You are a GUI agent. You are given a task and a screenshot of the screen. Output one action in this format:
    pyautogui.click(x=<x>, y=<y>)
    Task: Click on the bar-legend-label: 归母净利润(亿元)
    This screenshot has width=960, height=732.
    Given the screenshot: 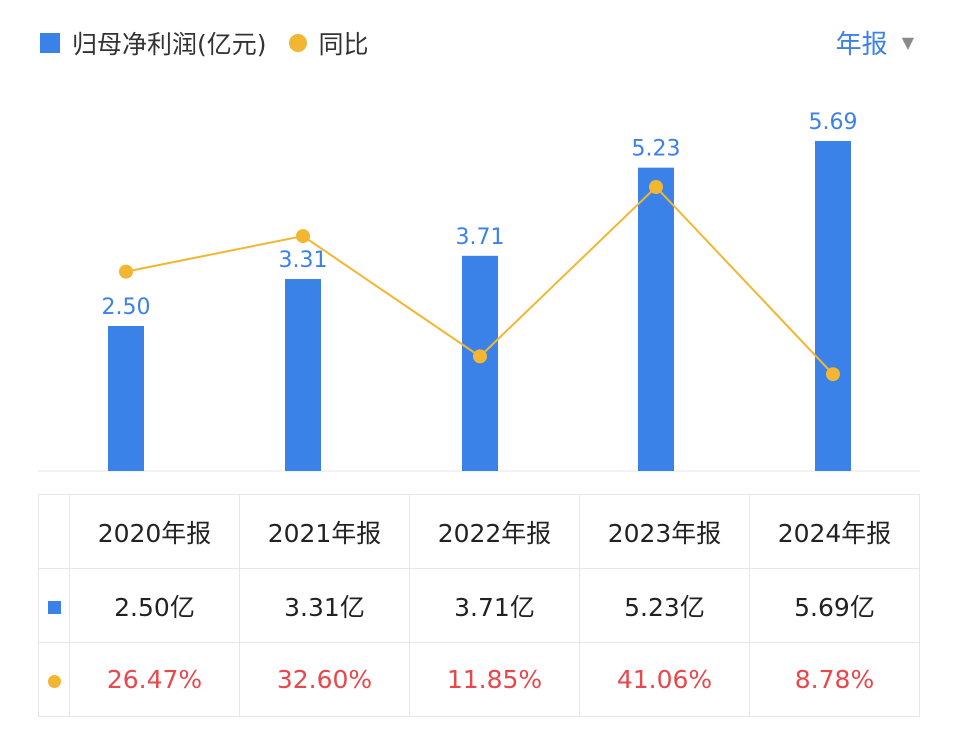 What is the action you would take?
    pyautogui.click(x=169, y=44)
    